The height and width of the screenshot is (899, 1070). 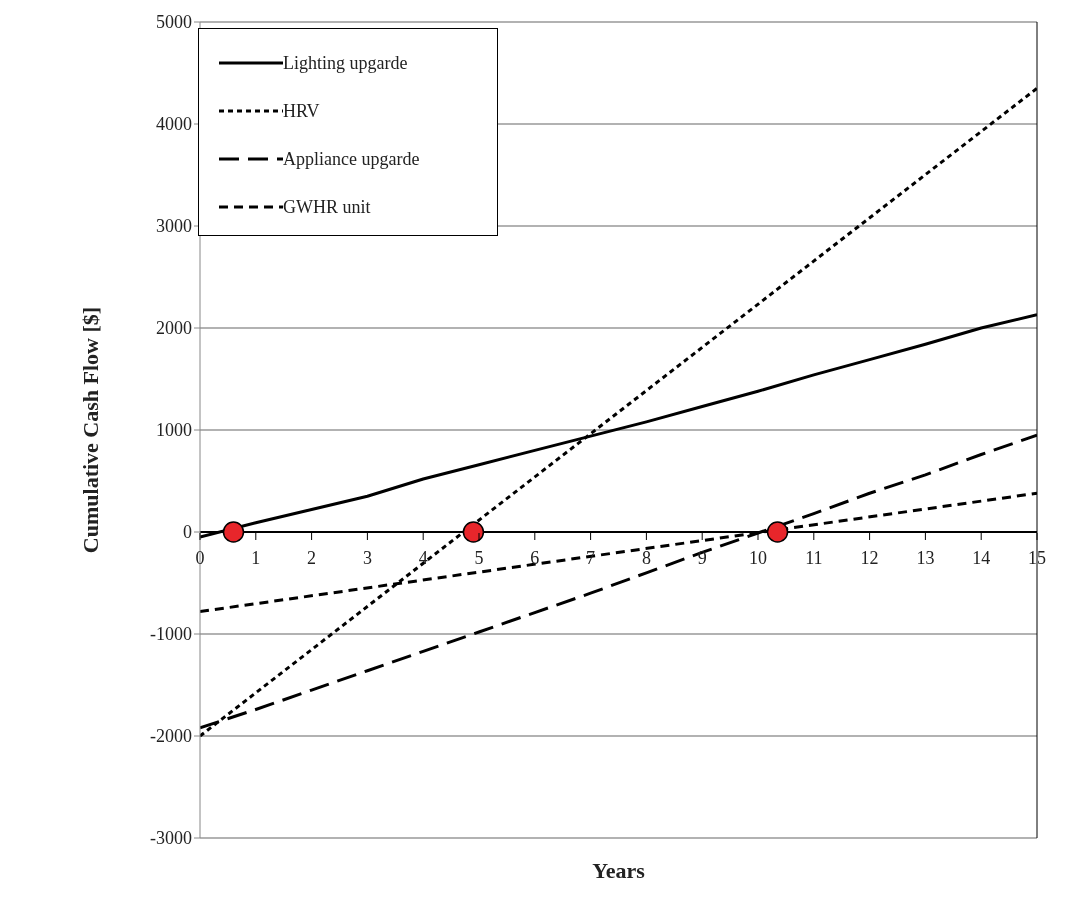 What do you see at coordinates (90, 430) in the screenshot?
I see `y-axis-title: Cumulative Cash Flow [$]` at bounding box center [90, 430].